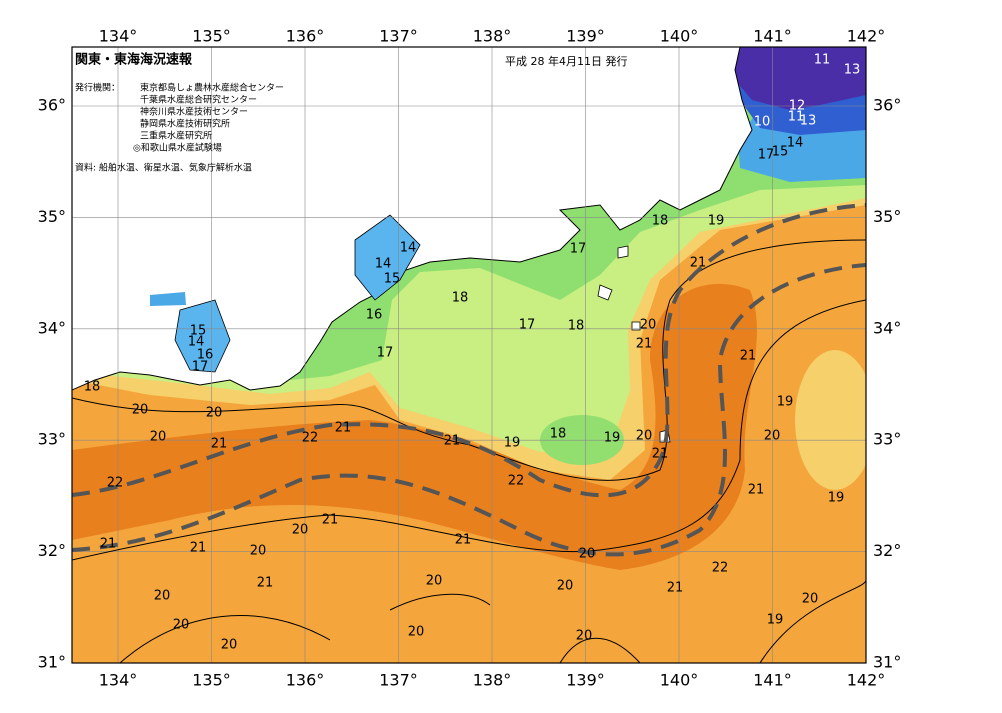  I want to click on islands, so click(634, 344).